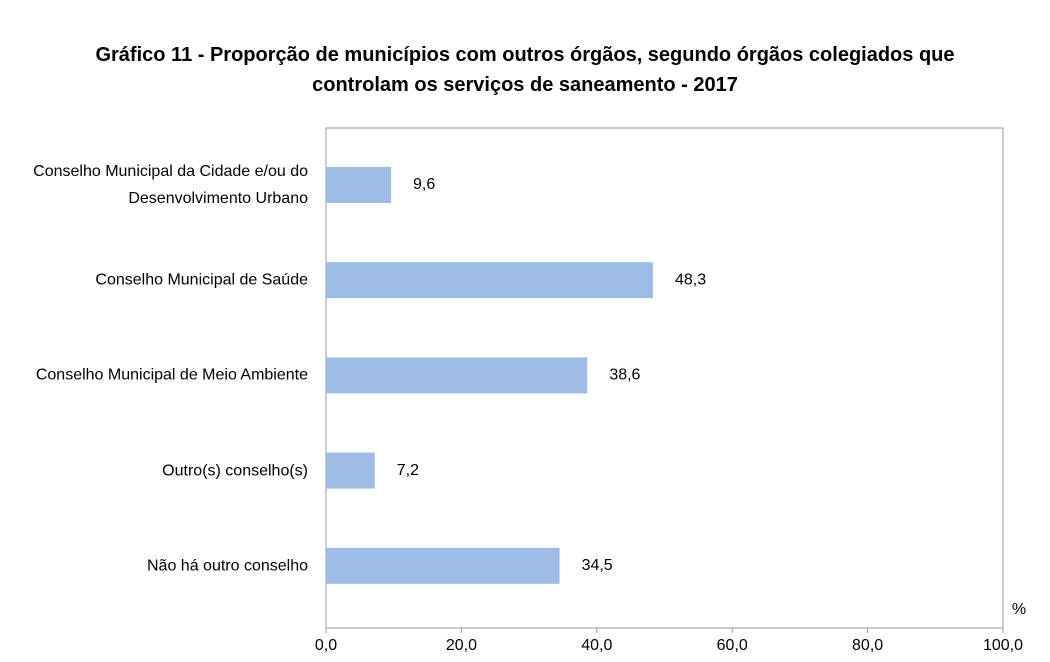 This screenshot has height=662, width=1050. Describe the element at coordinates (227, 566) in the screenshot. I see `y-tick-label: Não há outro conselho` at that location.